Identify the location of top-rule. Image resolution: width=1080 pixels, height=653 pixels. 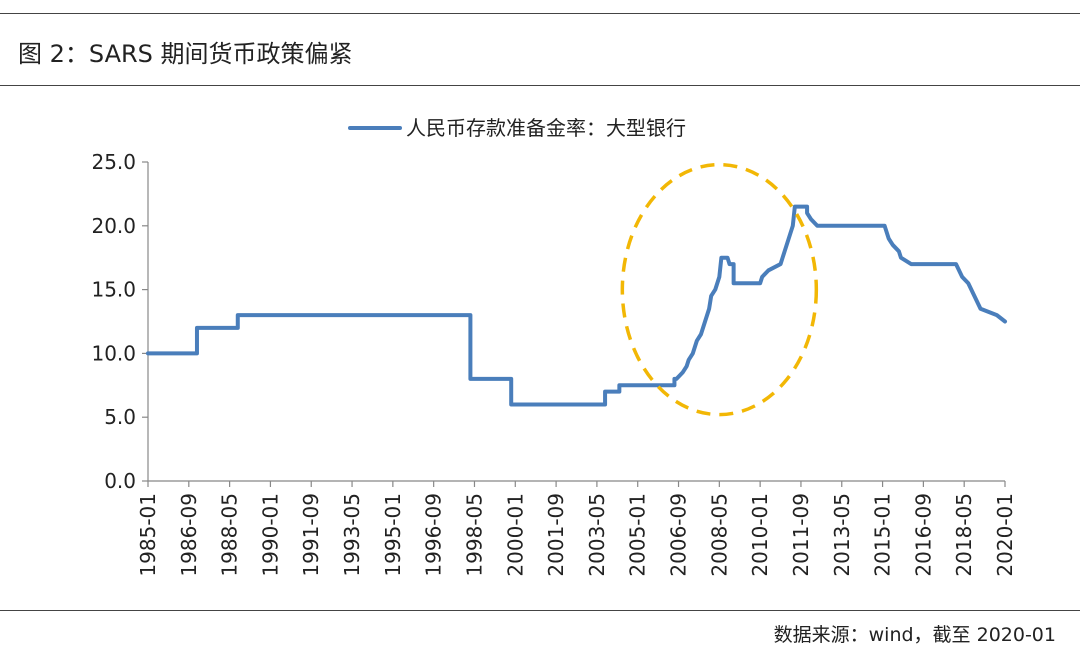
(540, 13).